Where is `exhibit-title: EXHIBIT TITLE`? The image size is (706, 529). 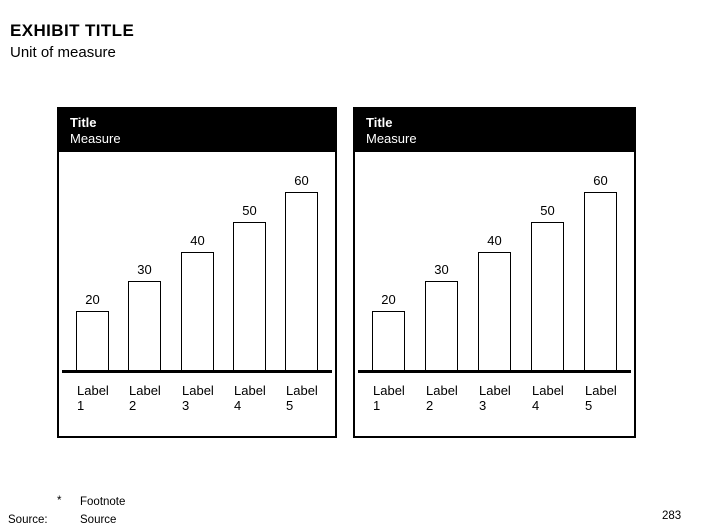
exhibit-title: EXHIBIT TITLE is located at coordinates (72, 30).